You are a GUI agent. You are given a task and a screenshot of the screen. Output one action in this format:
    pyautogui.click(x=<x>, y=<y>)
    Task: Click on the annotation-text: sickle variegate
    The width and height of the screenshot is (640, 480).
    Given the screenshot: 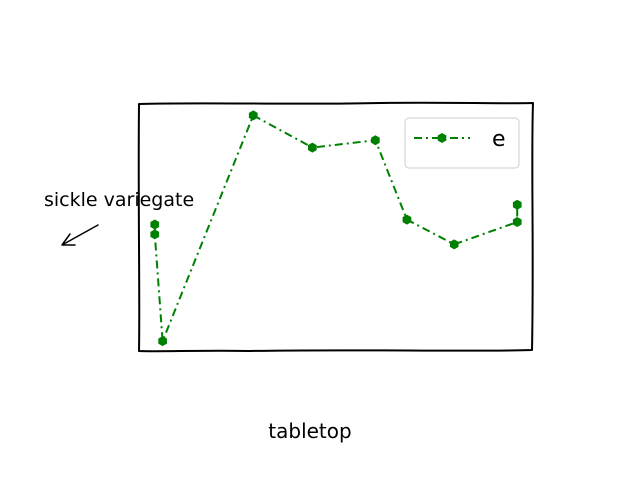 What is the action you would take?
    pyautogui.click(x=119, y=200)
    